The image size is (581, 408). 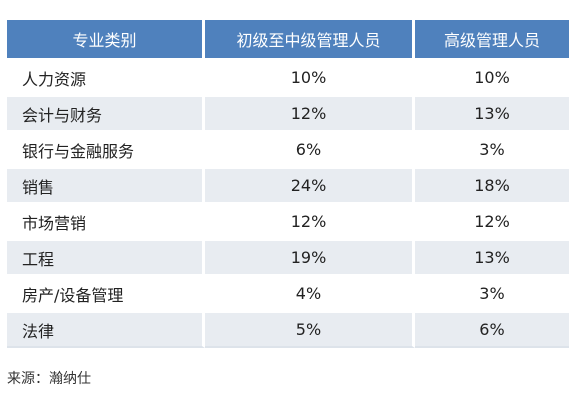 What do you see at coordinates (310, 79) in the screenshot?
I see `junior-mid-cell: 10%` at bounding box center [310, 79].